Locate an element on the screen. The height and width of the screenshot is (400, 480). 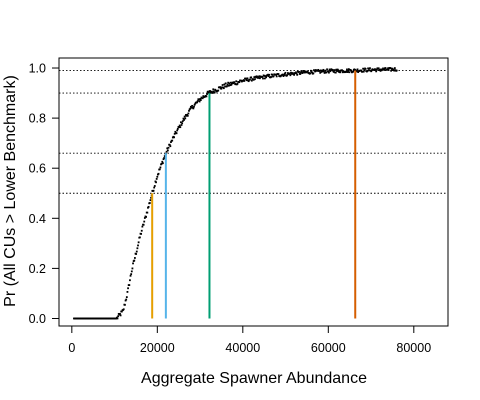
x-tick-label: 20000 is located at coordinates (157, 348).